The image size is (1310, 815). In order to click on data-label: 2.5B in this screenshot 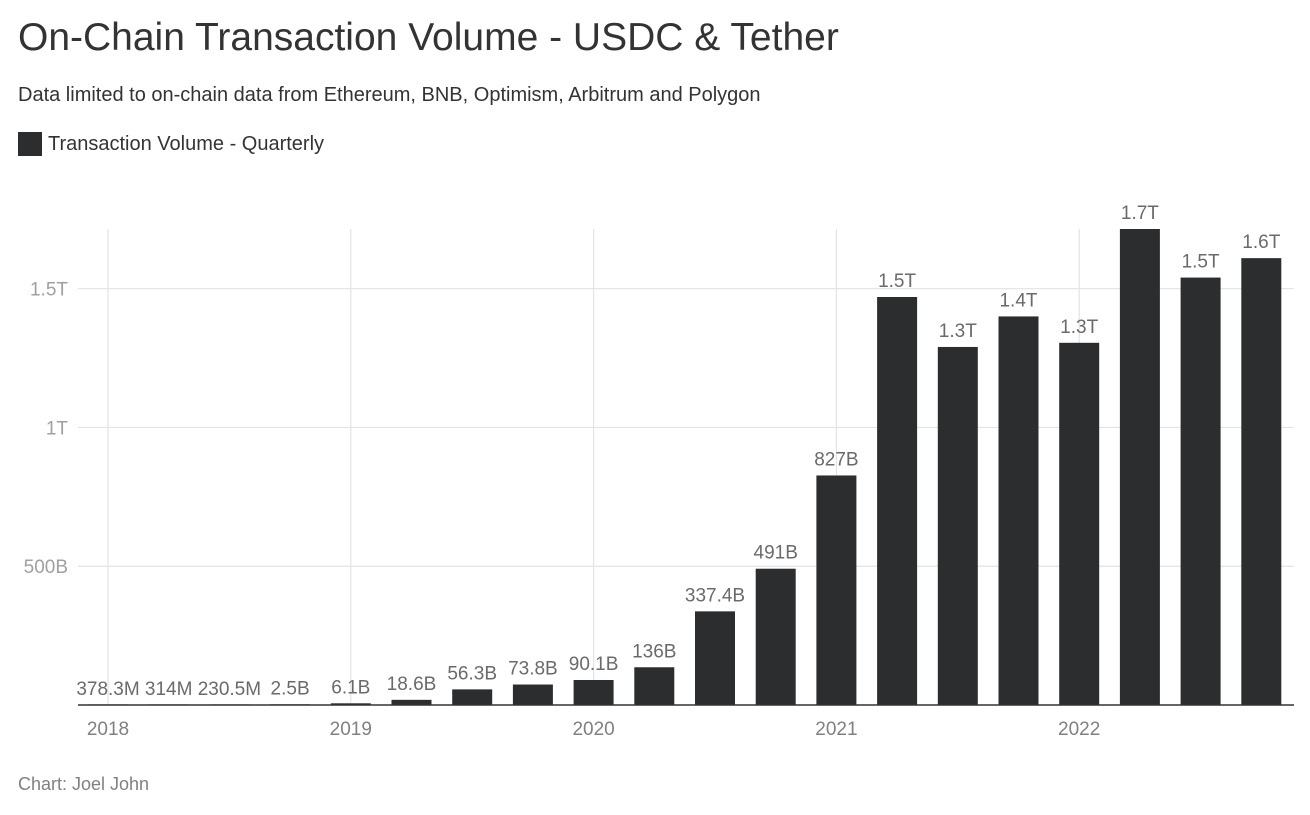, I will do `click(290, 688)`.